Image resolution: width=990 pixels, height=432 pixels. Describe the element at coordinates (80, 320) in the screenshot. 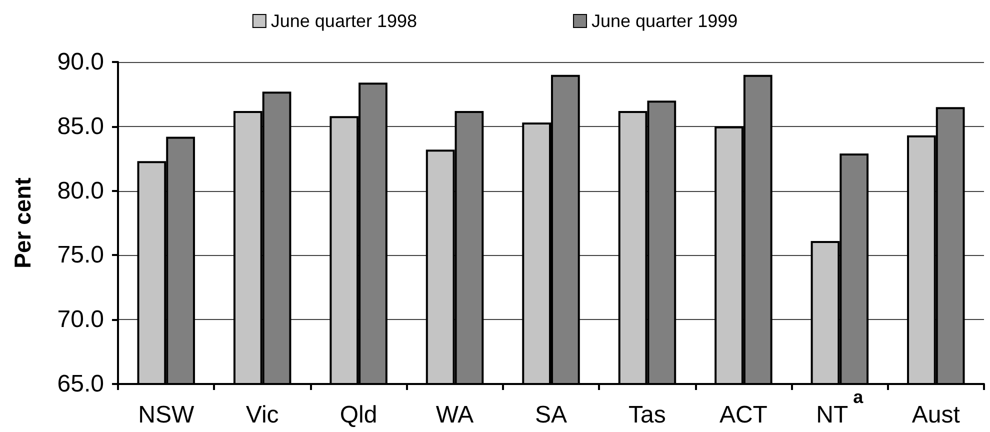

I see `y-tick-label: 70.0` at that location.